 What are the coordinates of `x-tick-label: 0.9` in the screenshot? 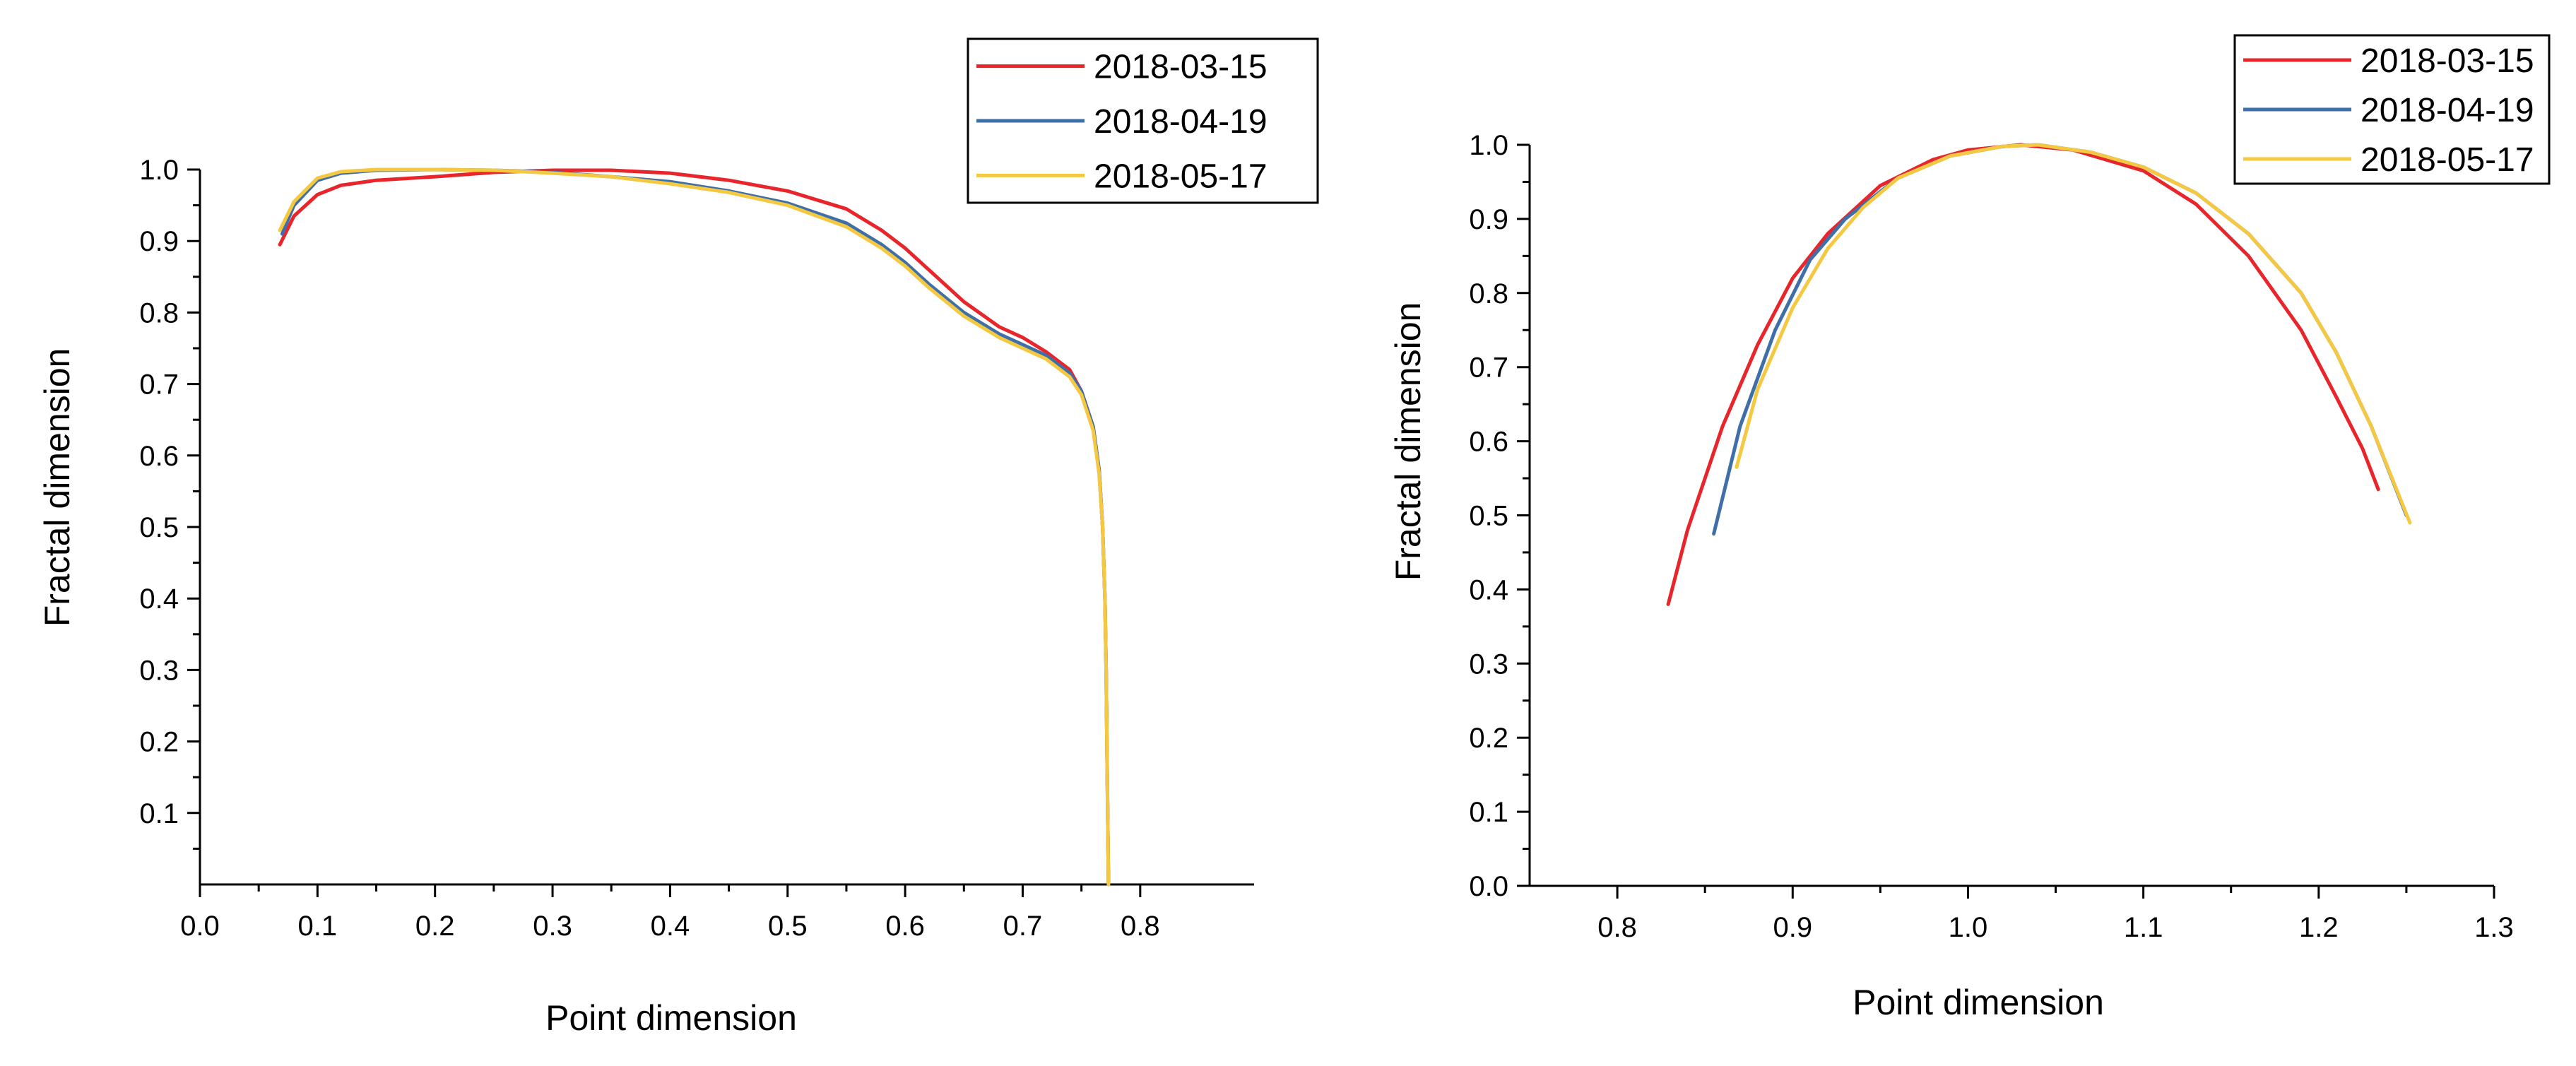 It's located at (1792, 928).